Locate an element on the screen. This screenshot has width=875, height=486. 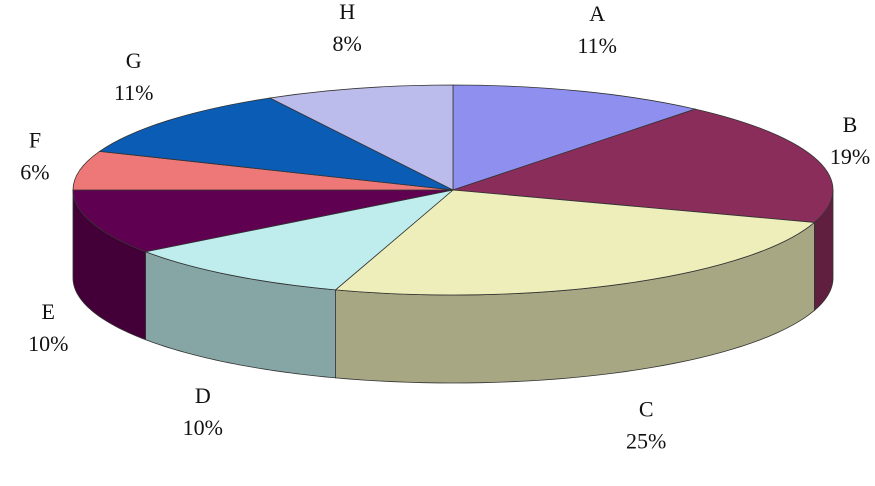
value-label: 6% is located at coordinates (34, 172).